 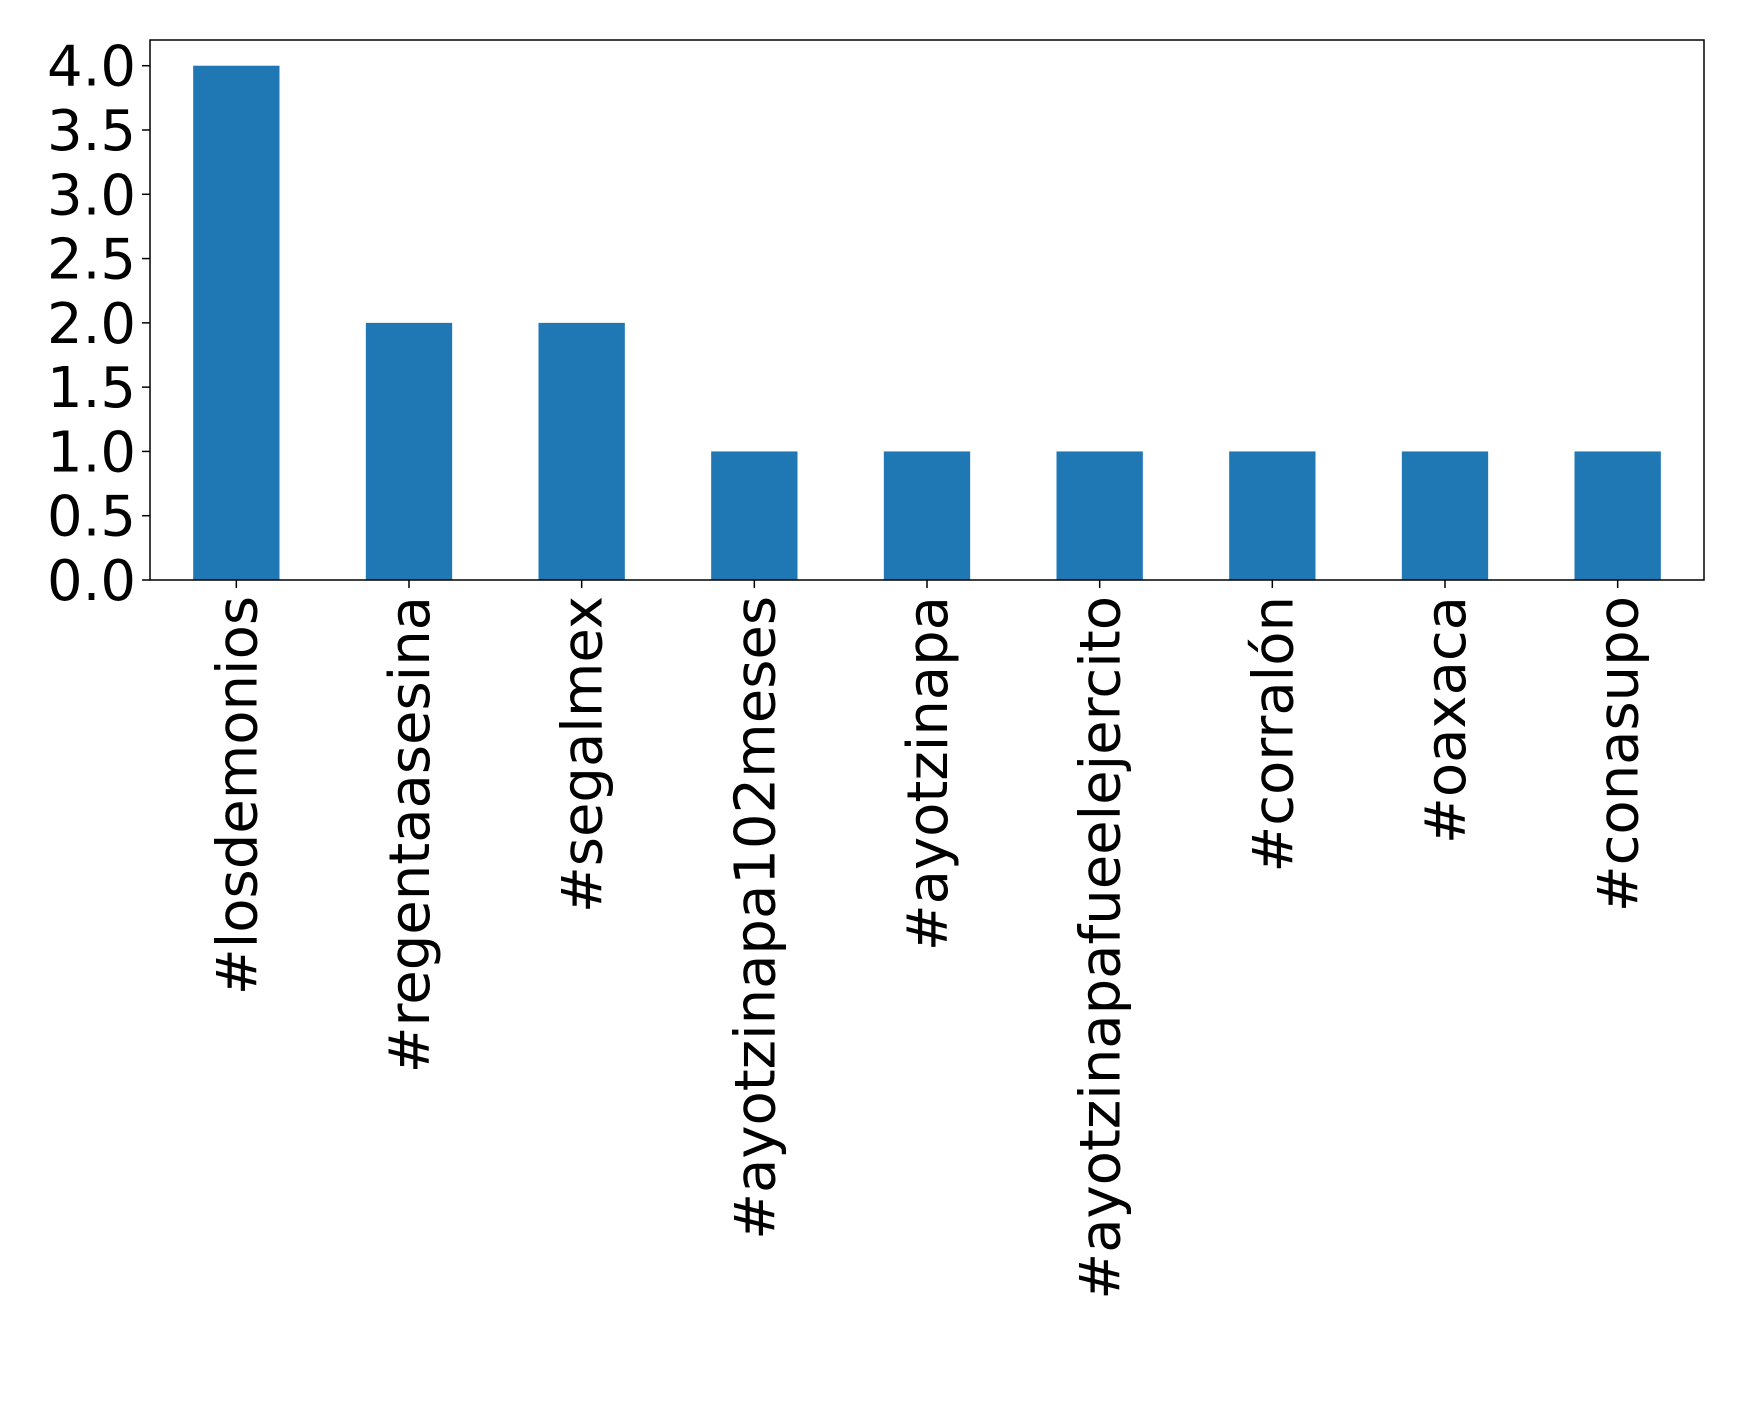 I want to click on y-axis: 0.00.51.01.52.02.53.03.54.0, so click(x=98, y=324).